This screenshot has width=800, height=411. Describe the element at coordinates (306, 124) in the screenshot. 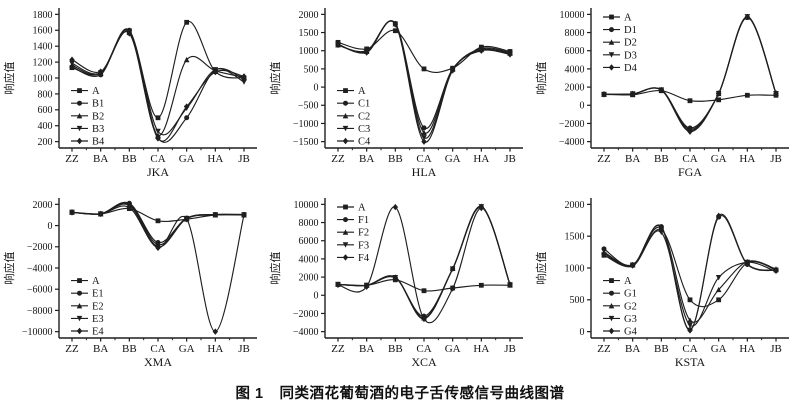

I see `svg-text: −1000` at that location.